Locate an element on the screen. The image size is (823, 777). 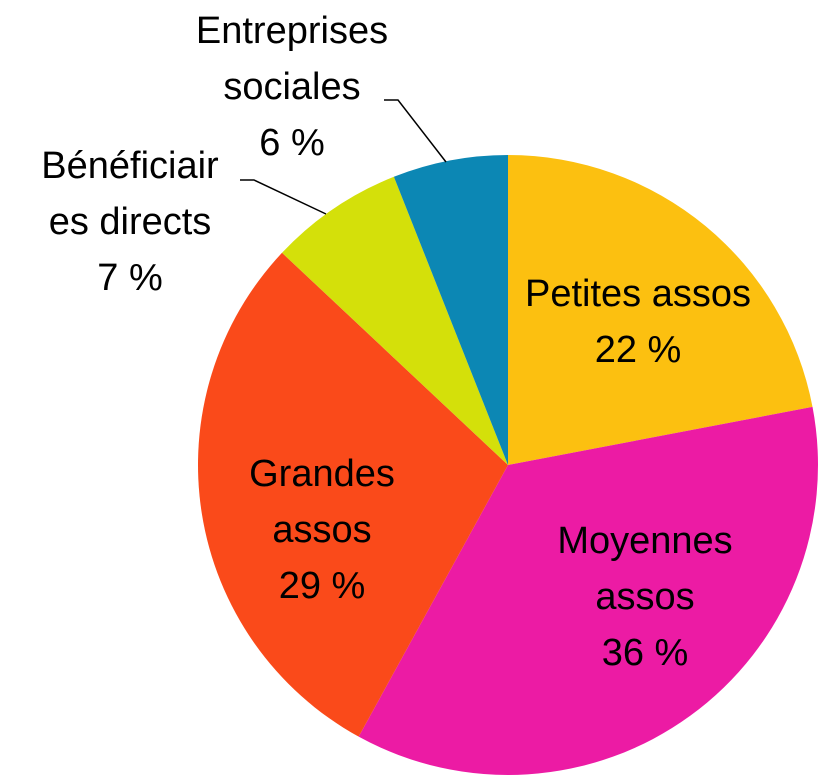
category-label: Grandes assos is located at coordinates (322, 502).